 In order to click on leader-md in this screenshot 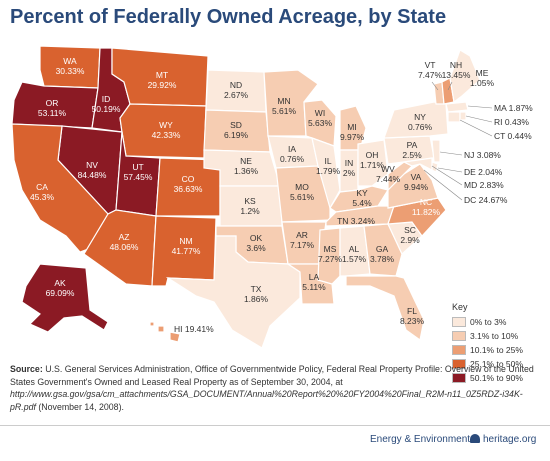, I will do `click(447, 175)`.